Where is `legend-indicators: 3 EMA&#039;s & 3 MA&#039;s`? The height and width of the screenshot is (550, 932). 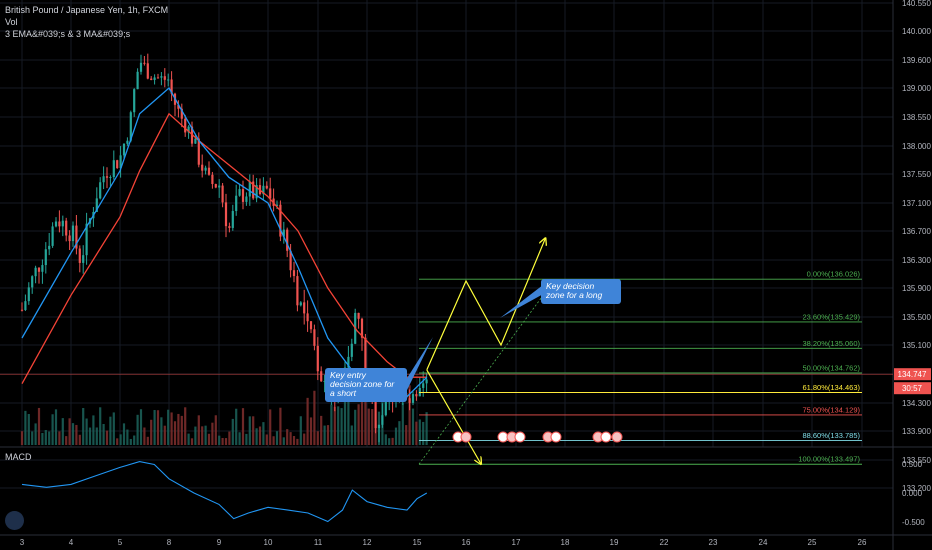
legend-indicators: 3 EMA&#039;s & 3 MA&#039;s is located at coordinates (68, 34).